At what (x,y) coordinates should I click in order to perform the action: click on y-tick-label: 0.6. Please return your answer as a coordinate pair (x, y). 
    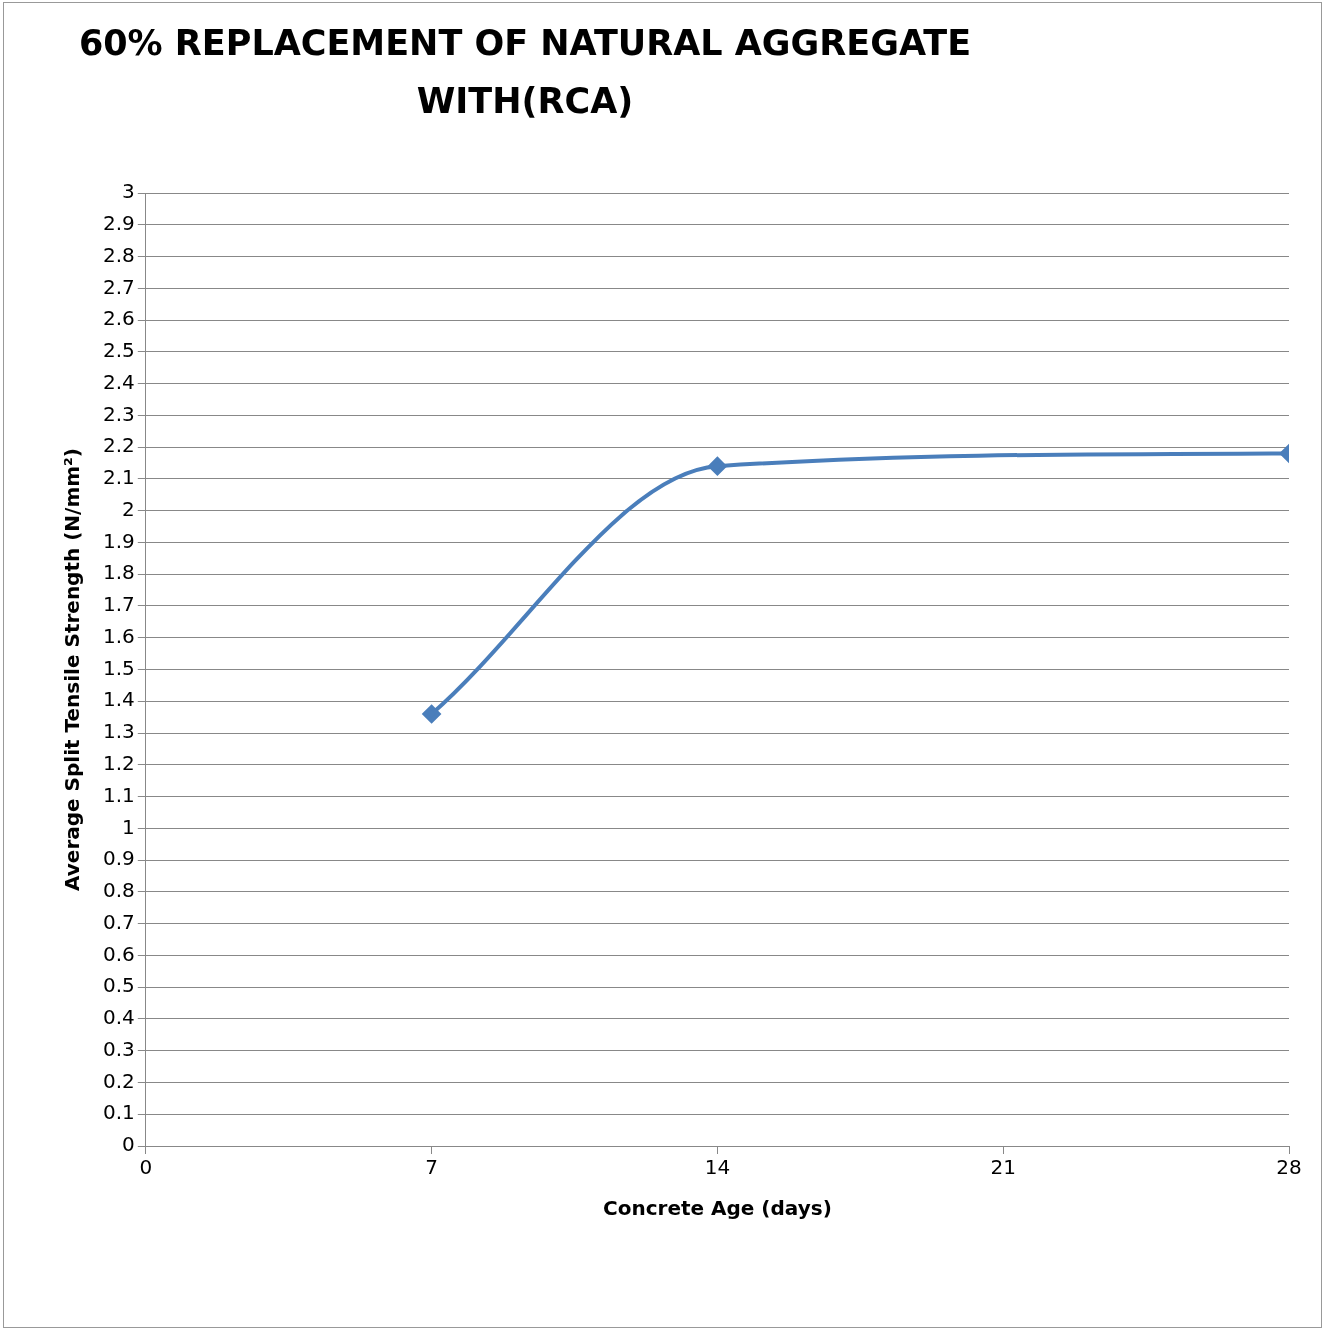
    Looking at the image, I should click on (118, 953).